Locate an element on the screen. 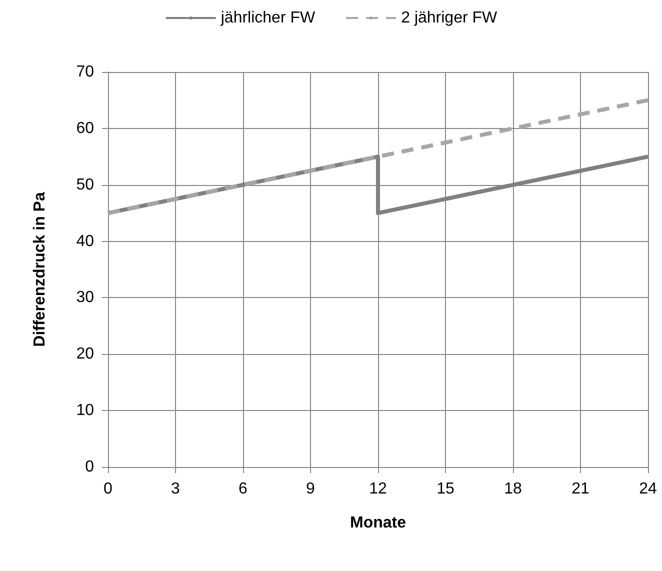  x-tick-label: 21 is located at coordinates (581, 489).